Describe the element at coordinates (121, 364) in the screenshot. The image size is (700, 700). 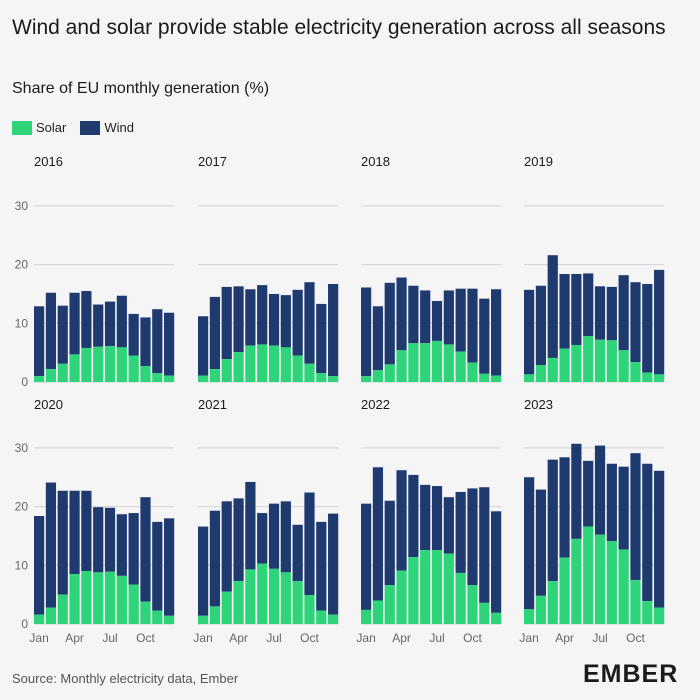
I see `bar-solar-2016-Aug` at that location.